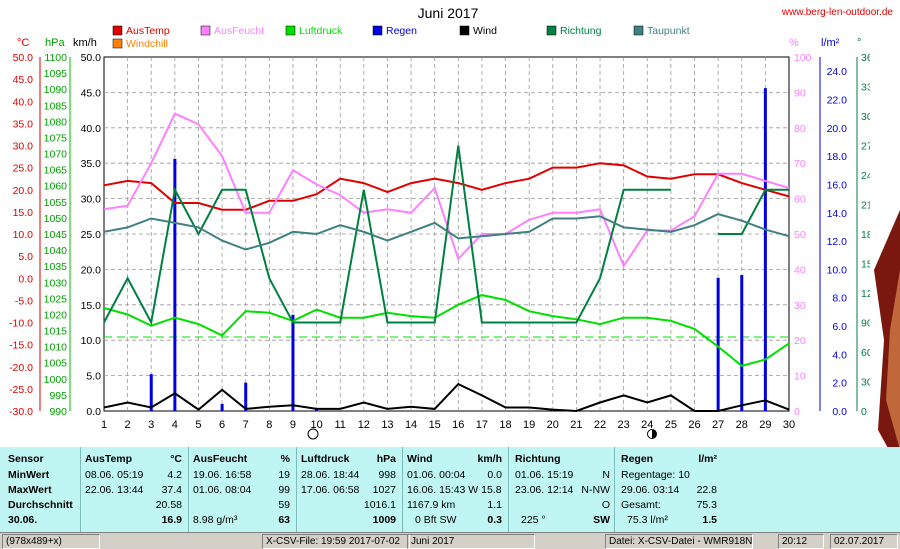 The image size is (900, 549). What do you see at coordinates (489, 459) in the screenshot?
I see `wind-unit: km/h` at bounding box center [489, 459].